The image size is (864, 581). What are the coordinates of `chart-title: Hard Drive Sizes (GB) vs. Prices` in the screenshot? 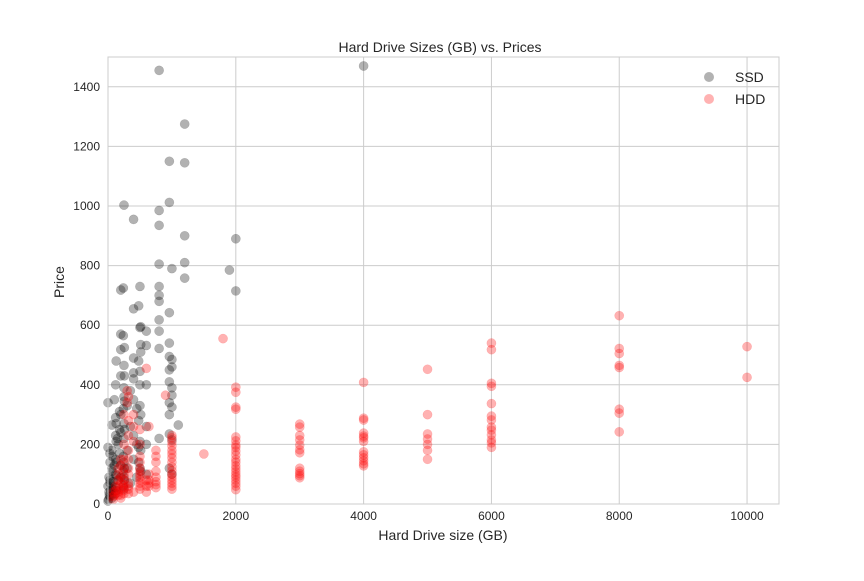 It's located at (439, 47).